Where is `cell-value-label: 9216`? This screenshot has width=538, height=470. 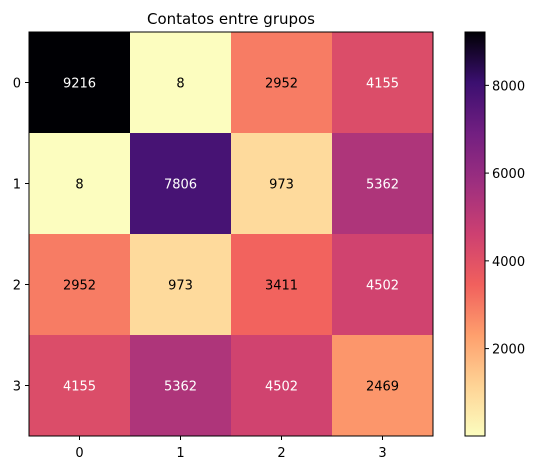
cell-value-label: 9216 is located at coordinates (79, 84).